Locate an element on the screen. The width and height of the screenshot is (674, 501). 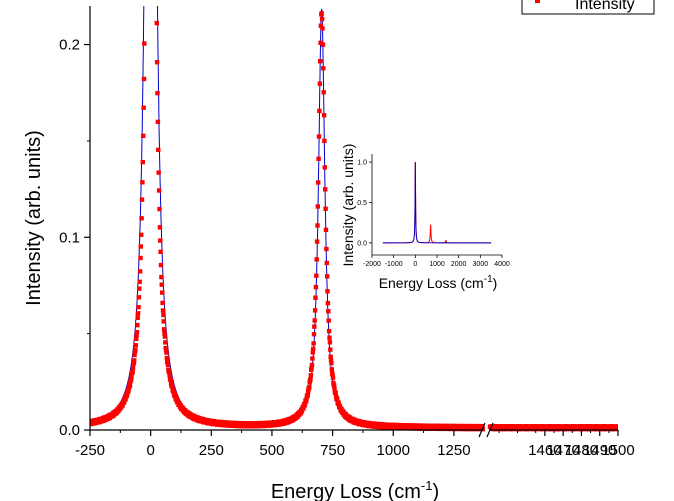
x-tick-label: -250 is located at coordinates (90, 450).